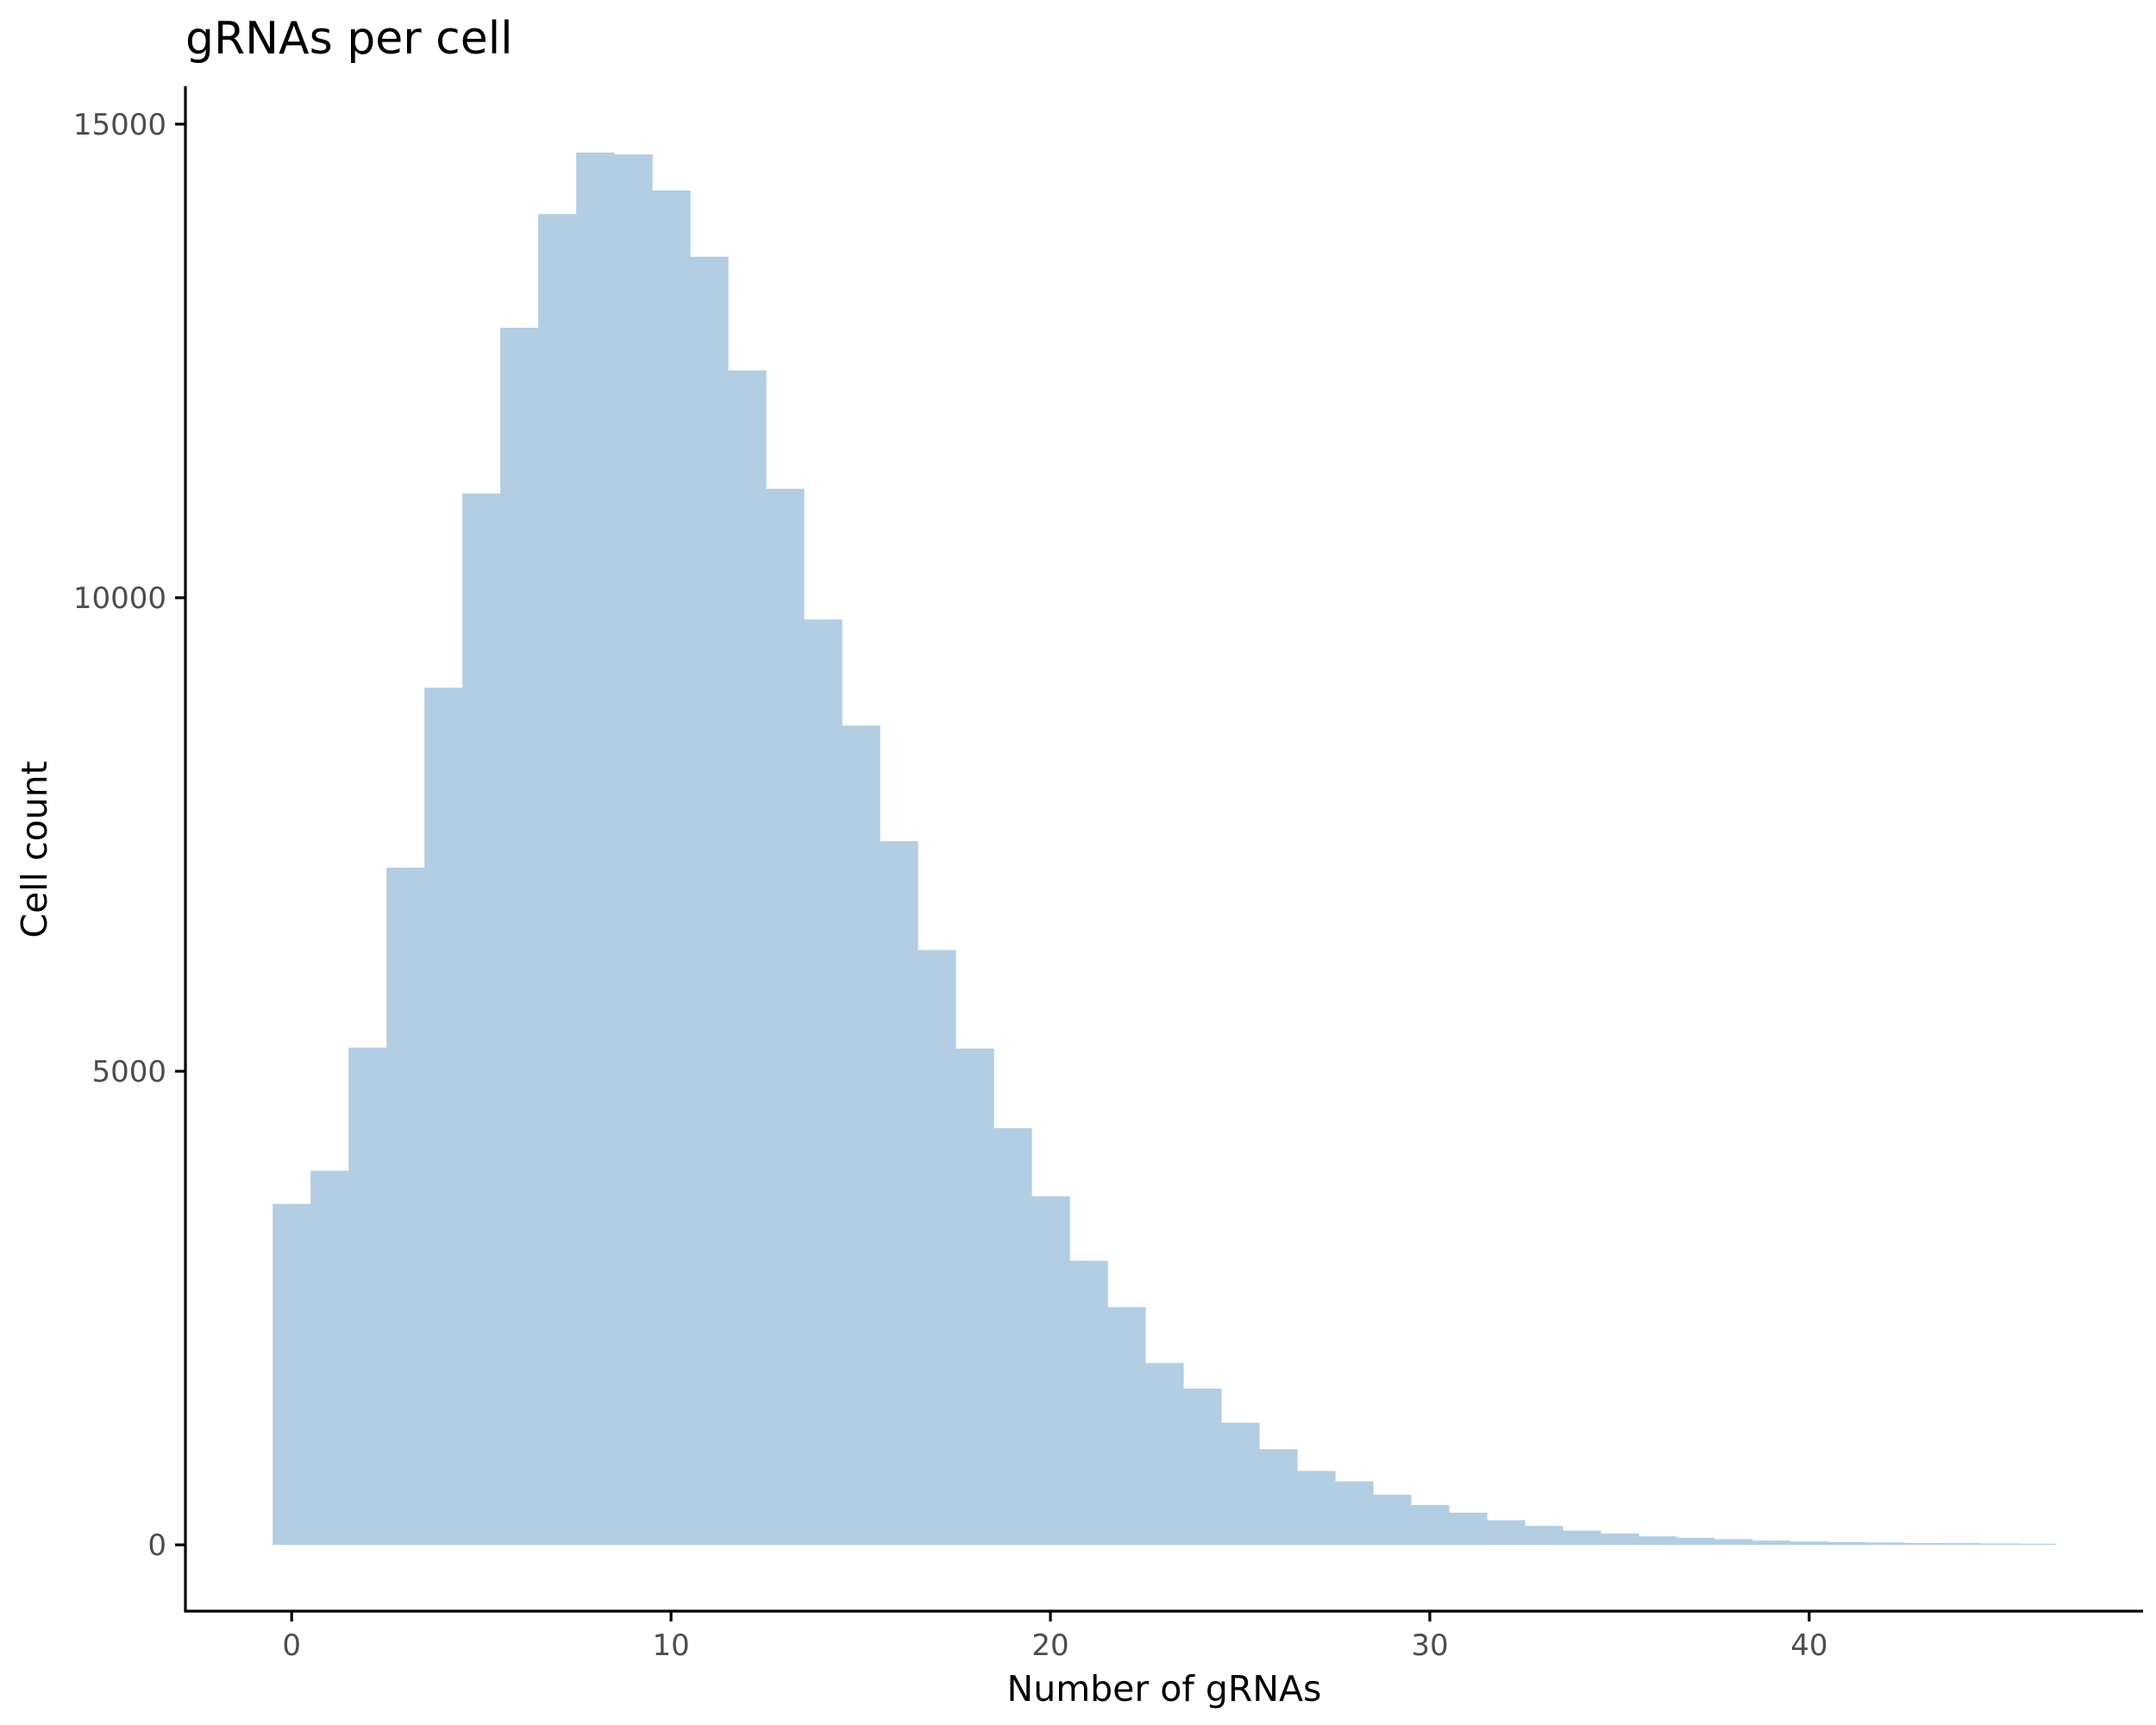 The height and width of the screenshot is (1725, 2156). What do you see at coordinates (1429, 1645) in the screenshot?
I see `x-tick-label: 30` at bounding box center [1429, 1645].